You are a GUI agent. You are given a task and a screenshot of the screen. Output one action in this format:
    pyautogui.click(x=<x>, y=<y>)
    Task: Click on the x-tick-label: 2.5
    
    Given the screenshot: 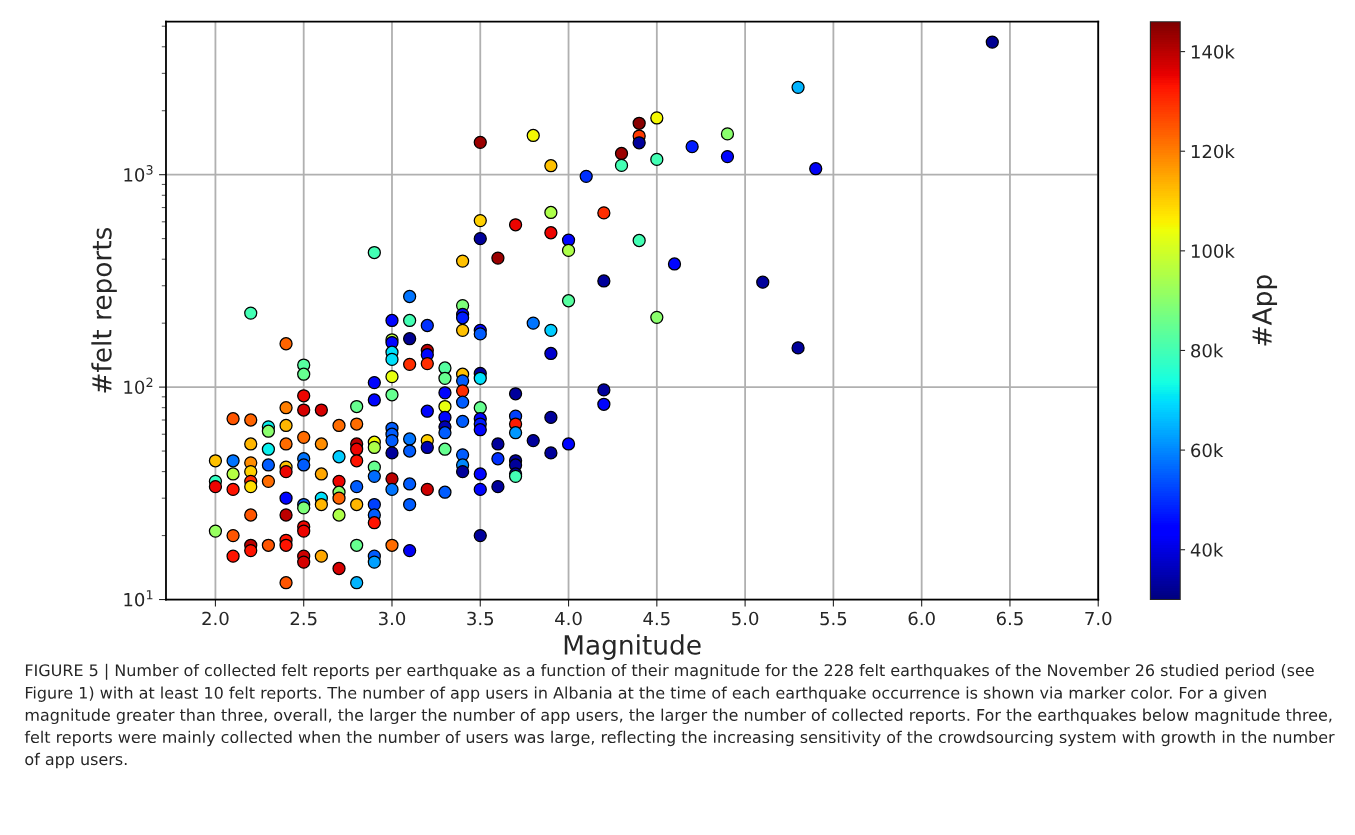 What is the action you would take?
    pyautogui.click(x=303, y=618)
    